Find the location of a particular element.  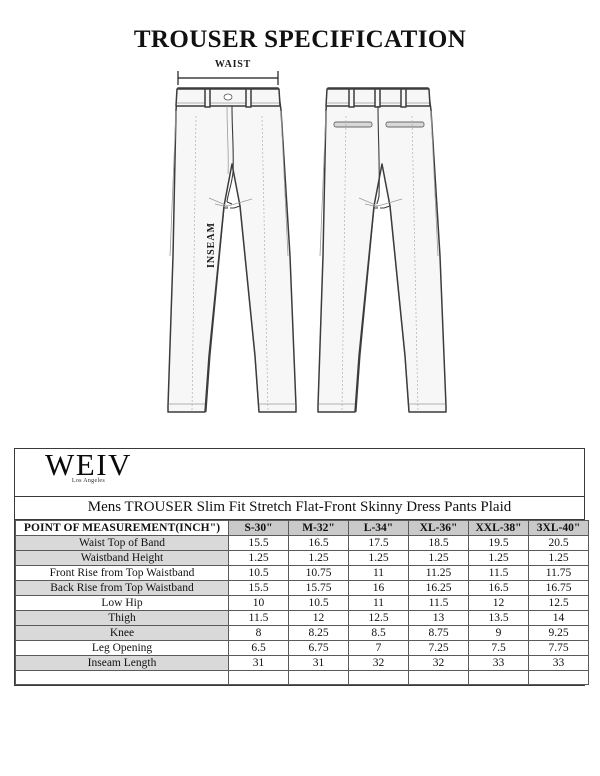

row-value: 16.25 is located at coordinates (438, 588).